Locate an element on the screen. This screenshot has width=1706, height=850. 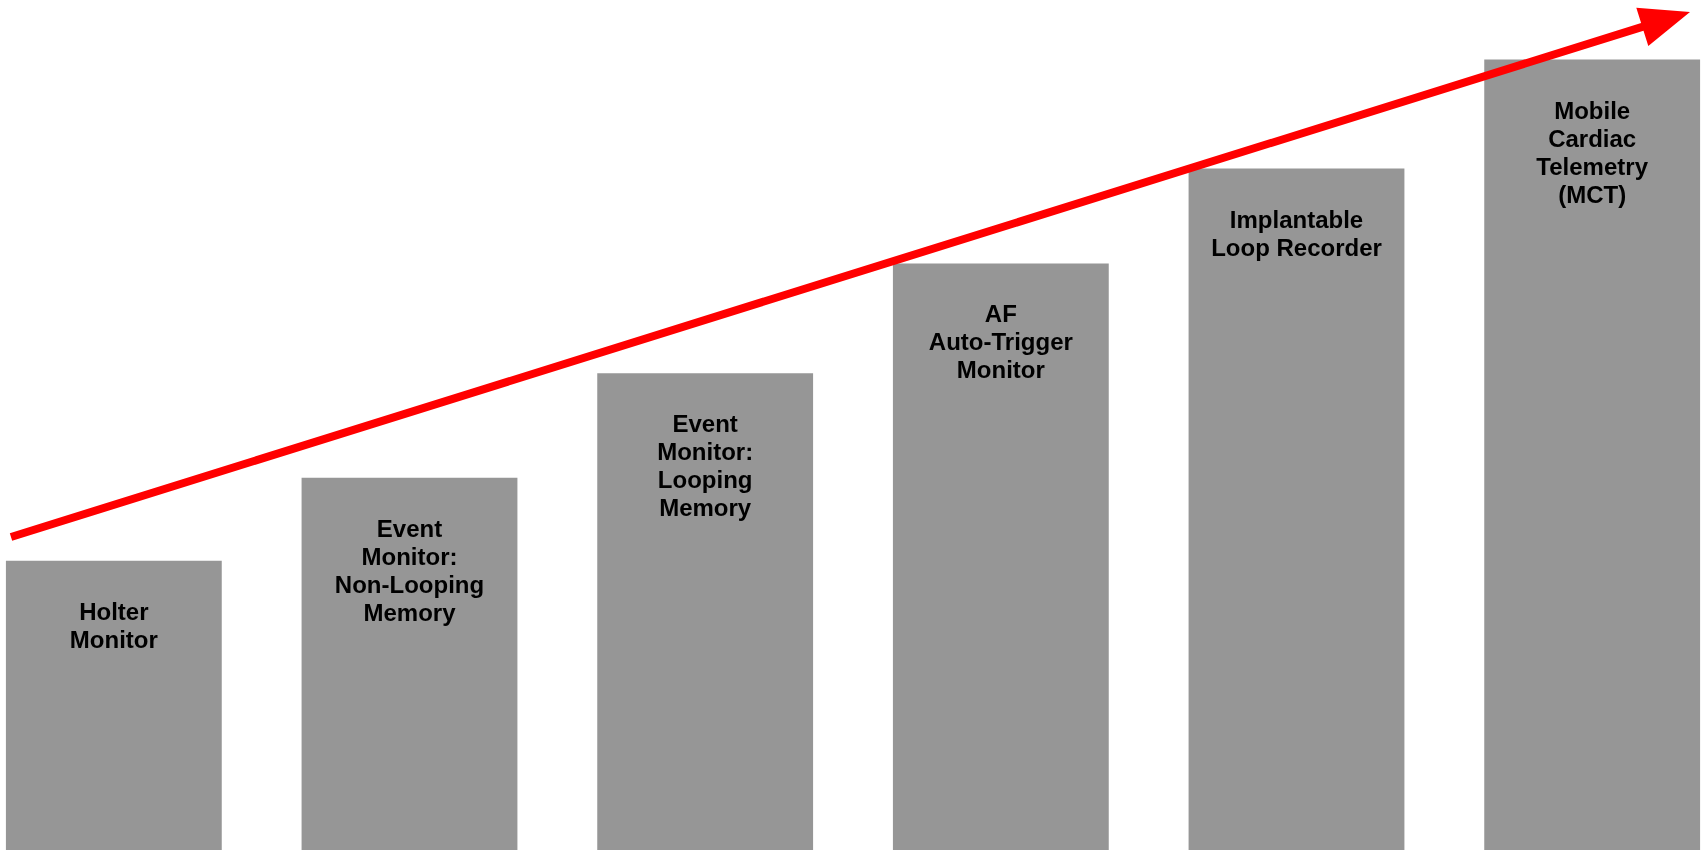
x-tick-label: Implantable Loop Recorder is located at coordinates (1296, 233).